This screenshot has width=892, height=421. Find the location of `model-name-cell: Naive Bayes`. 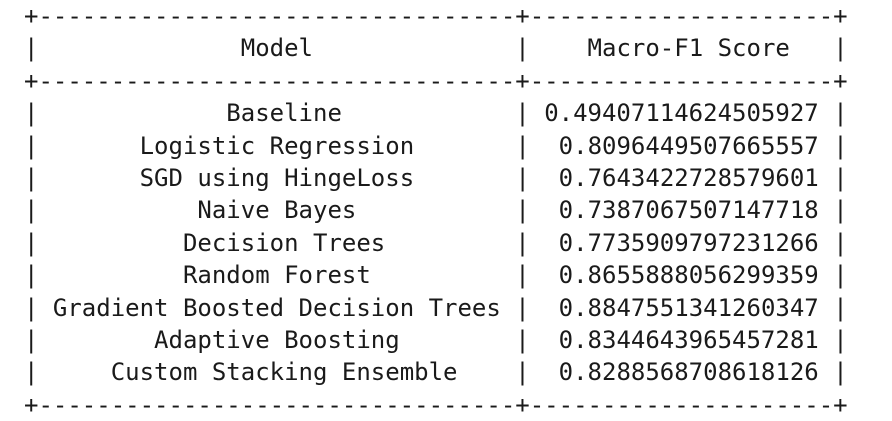

model-name-cell: Naive Bayes is located at coordinates (277, 210).